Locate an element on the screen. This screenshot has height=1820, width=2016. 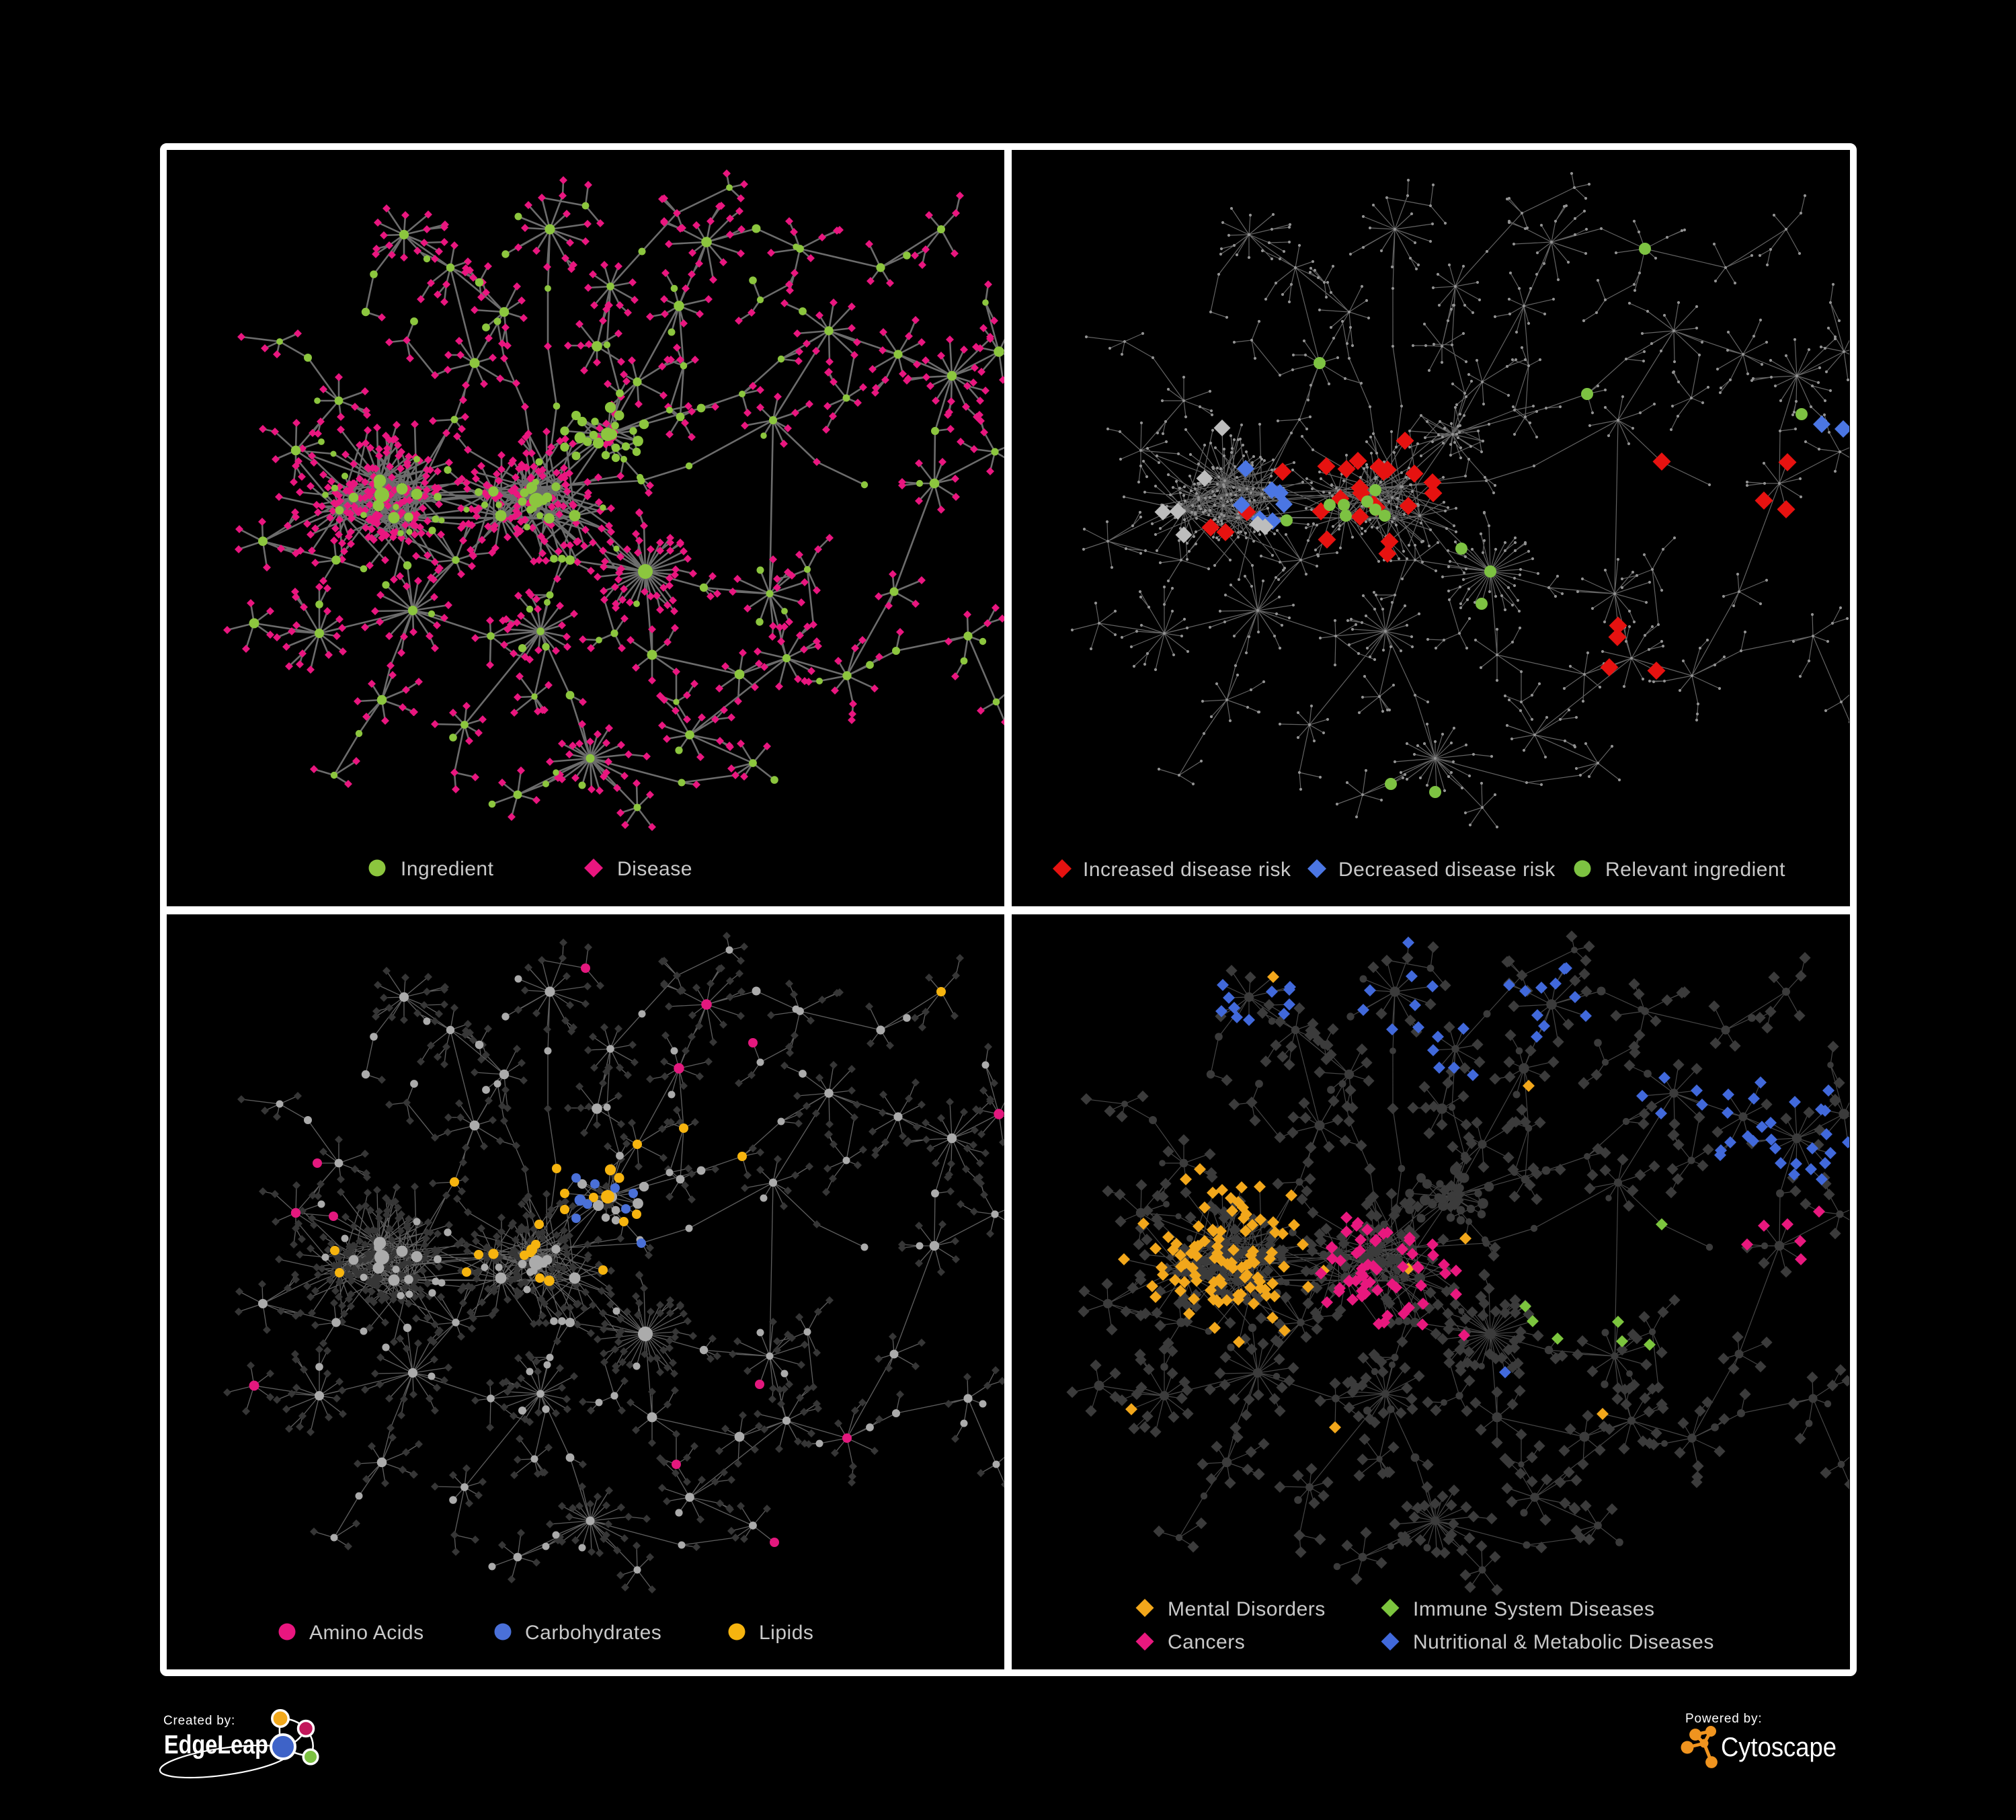
svg-text: Carbohydrates is located at coordinates (593, 1633).